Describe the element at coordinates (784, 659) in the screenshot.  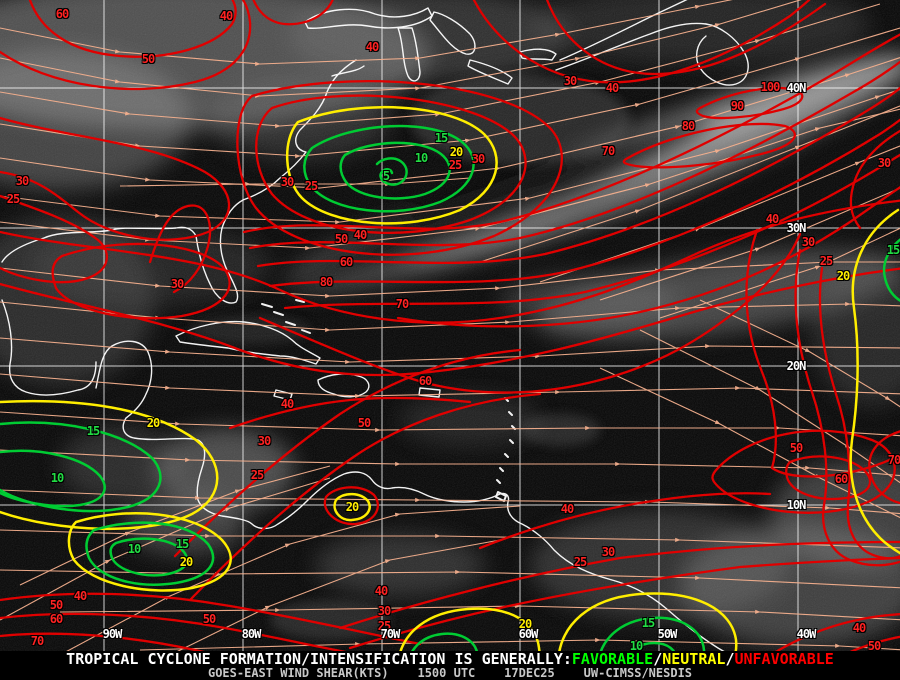
I see `legend-segment: UNFAVORABLE` at that location.